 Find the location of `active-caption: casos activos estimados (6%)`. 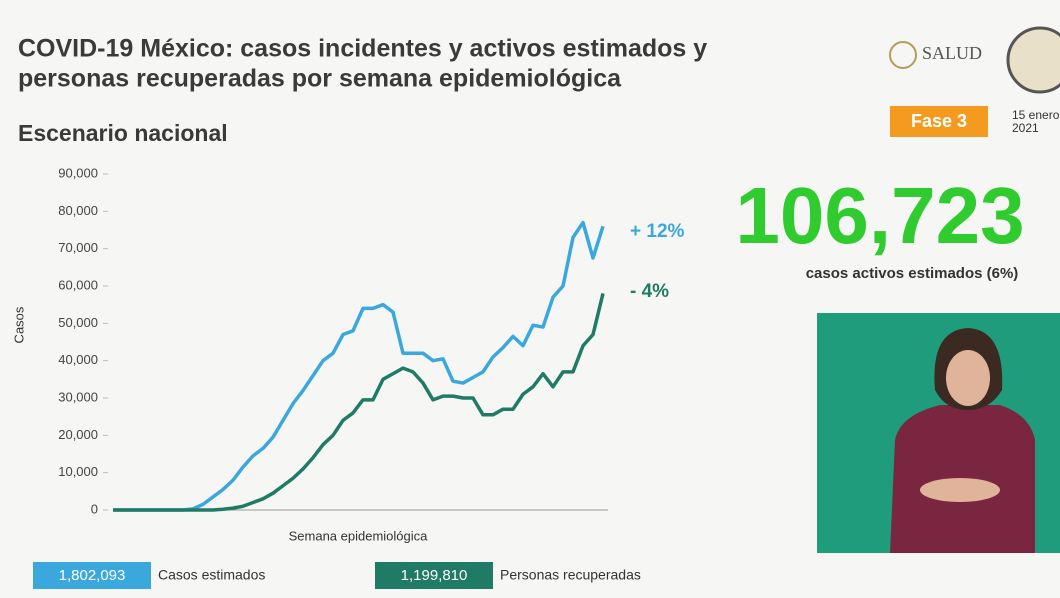

active-caption: casos activos estimados (6%) is located at coordinates (912, 273).